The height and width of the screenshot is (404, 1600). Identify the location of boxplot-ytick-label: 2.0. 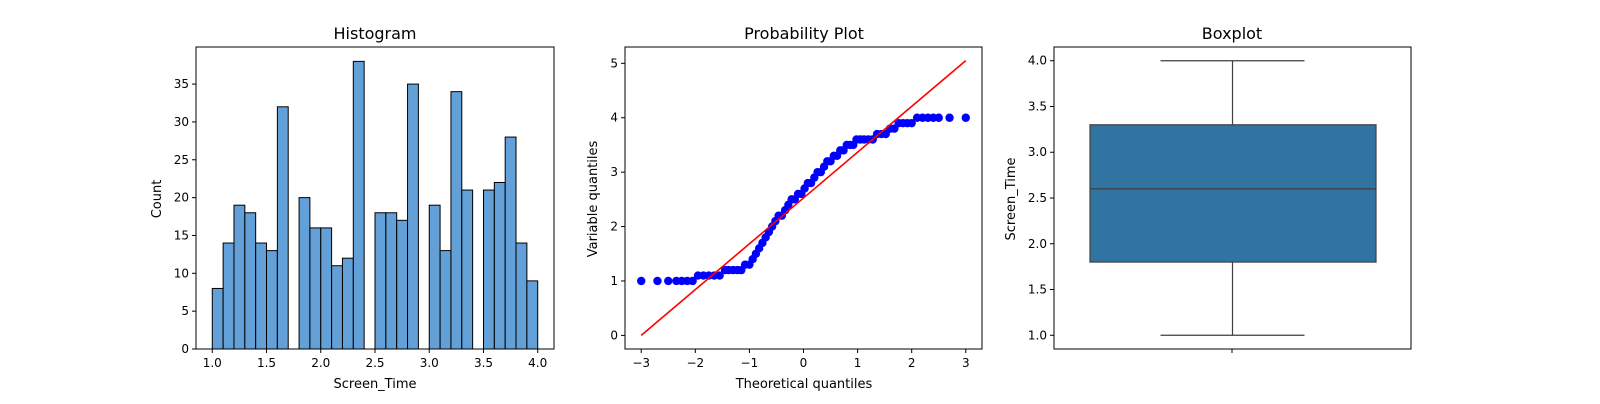
(1037, 244).